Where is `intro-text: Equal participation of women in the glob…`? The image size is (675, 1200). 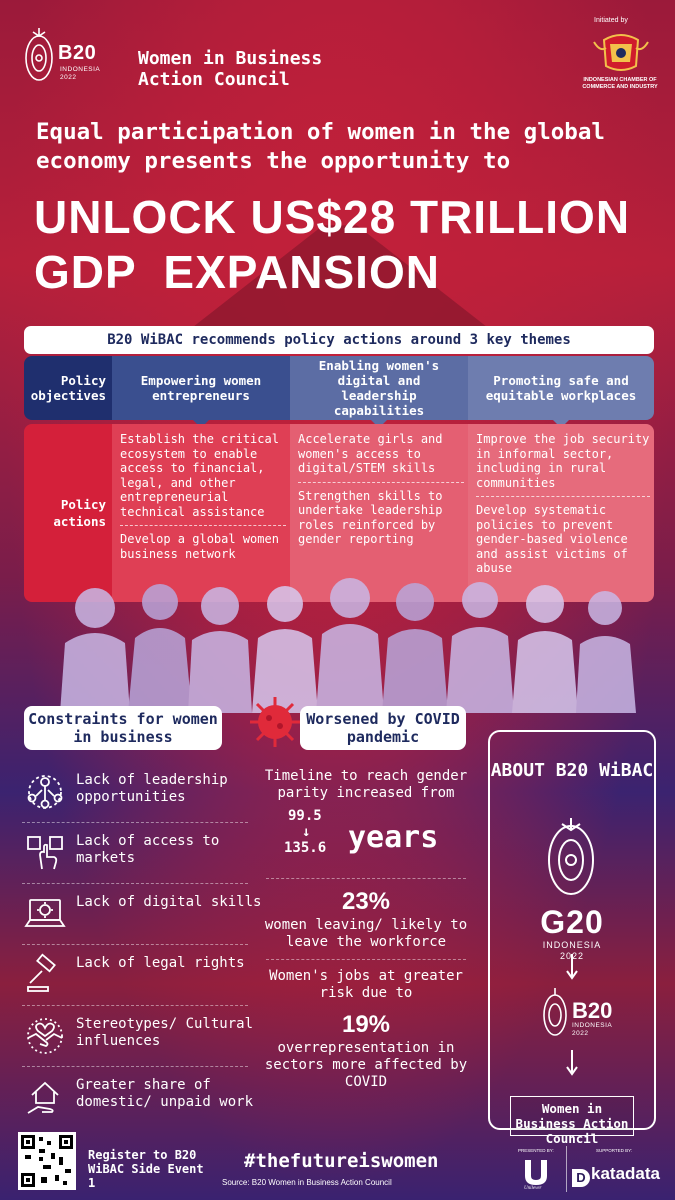 intro-text: Equal participation of women in the glob… is located at coordinates (320, 146).